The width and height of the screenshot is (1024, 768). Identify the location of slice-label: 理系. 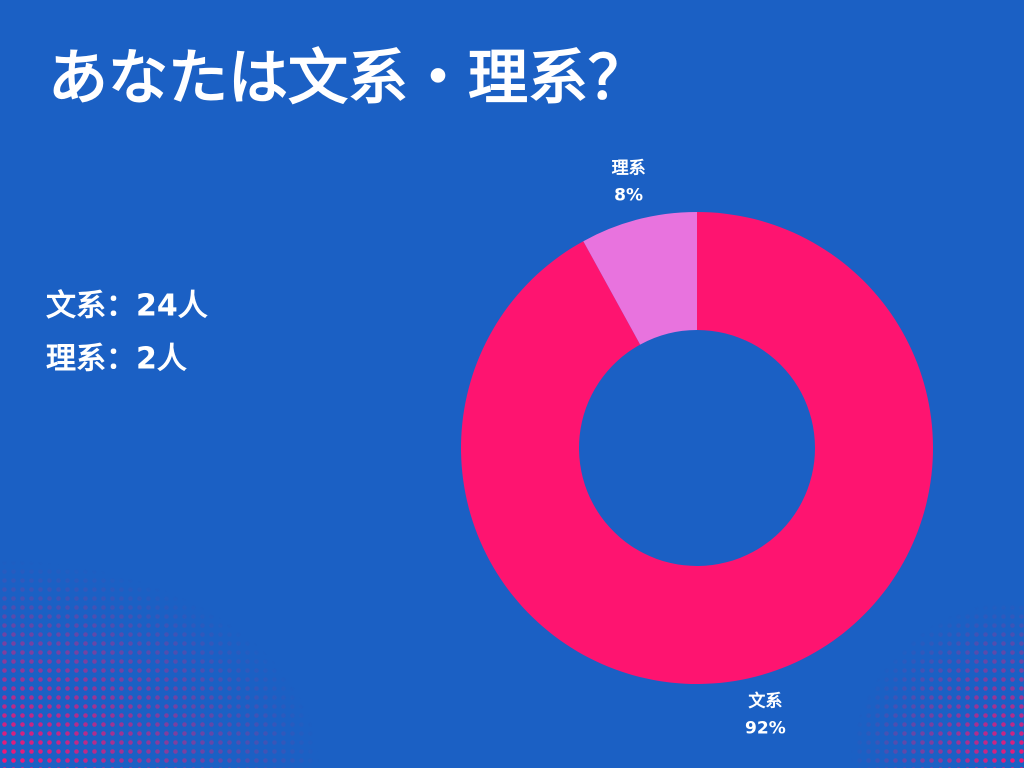
(629, 169).